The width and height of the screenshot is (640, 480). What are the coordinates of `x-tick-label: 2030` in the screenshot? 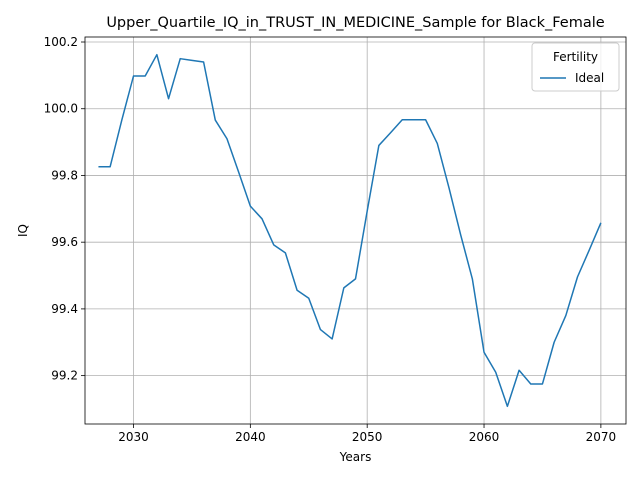 It's located at (133, 437).